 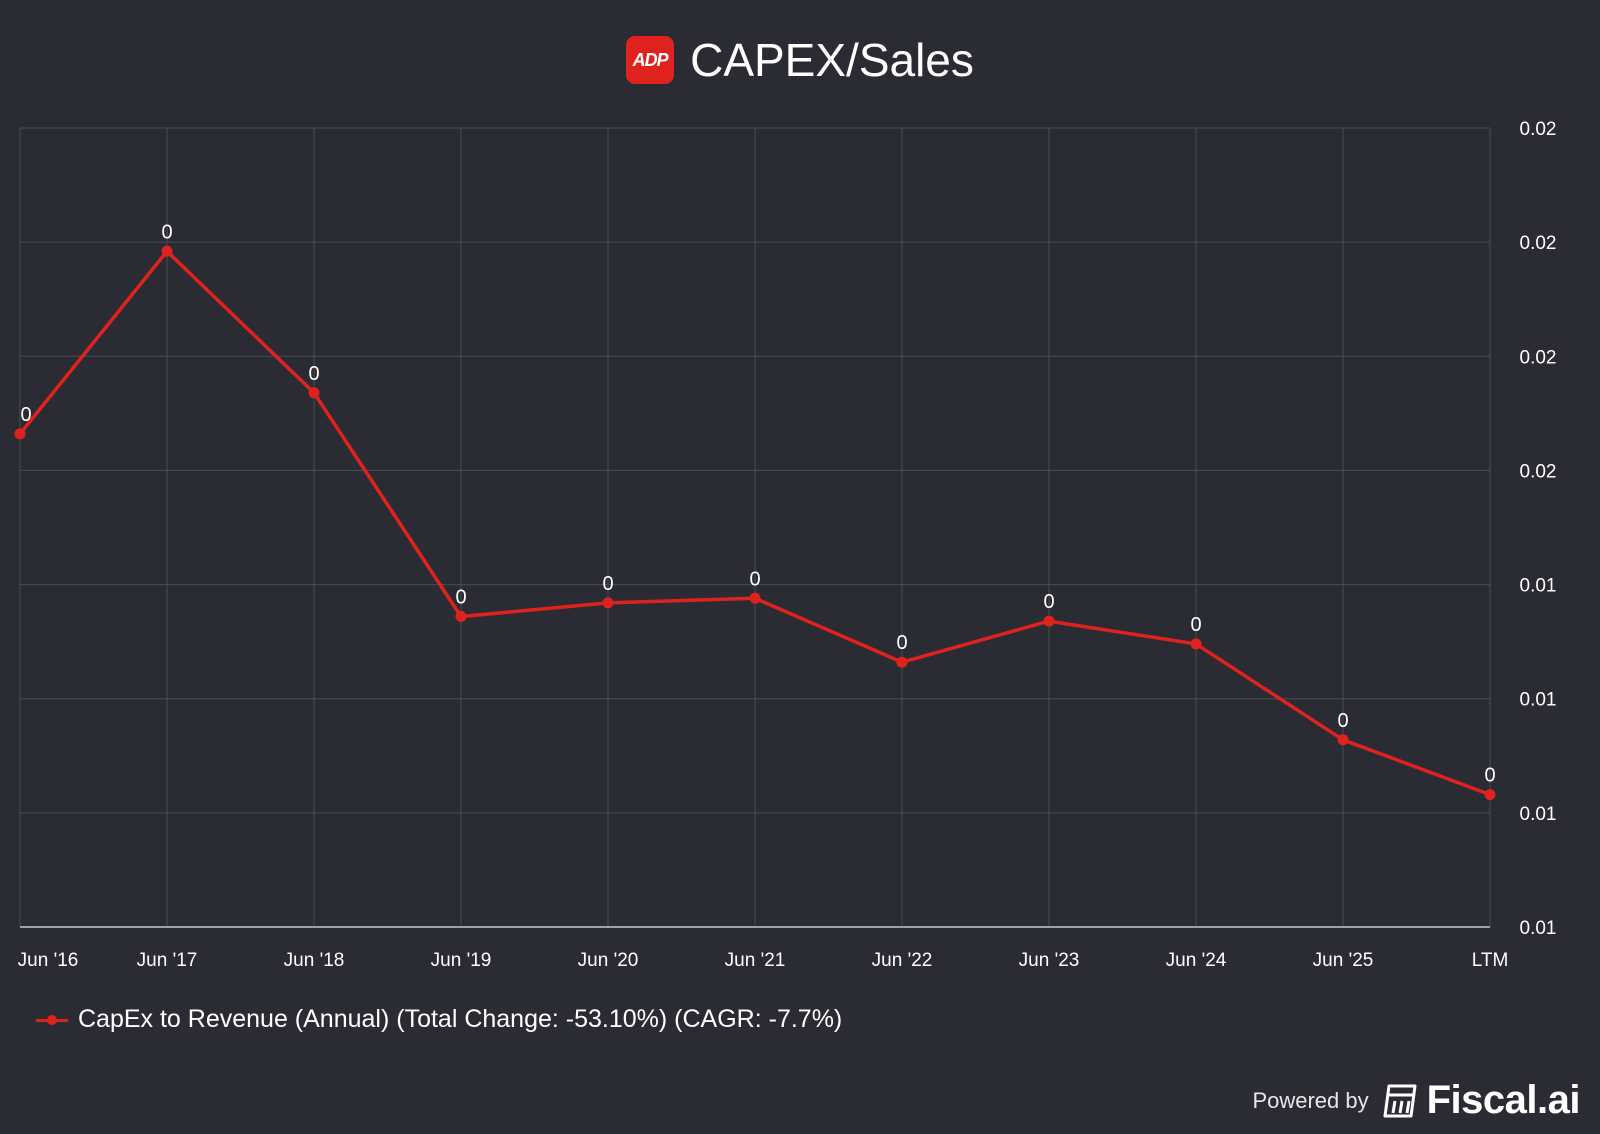 What do you see at coordinates (167, 960) in the screenshot?
I see `x-tick-label: Jun '17` at bounding box center [167, 960].